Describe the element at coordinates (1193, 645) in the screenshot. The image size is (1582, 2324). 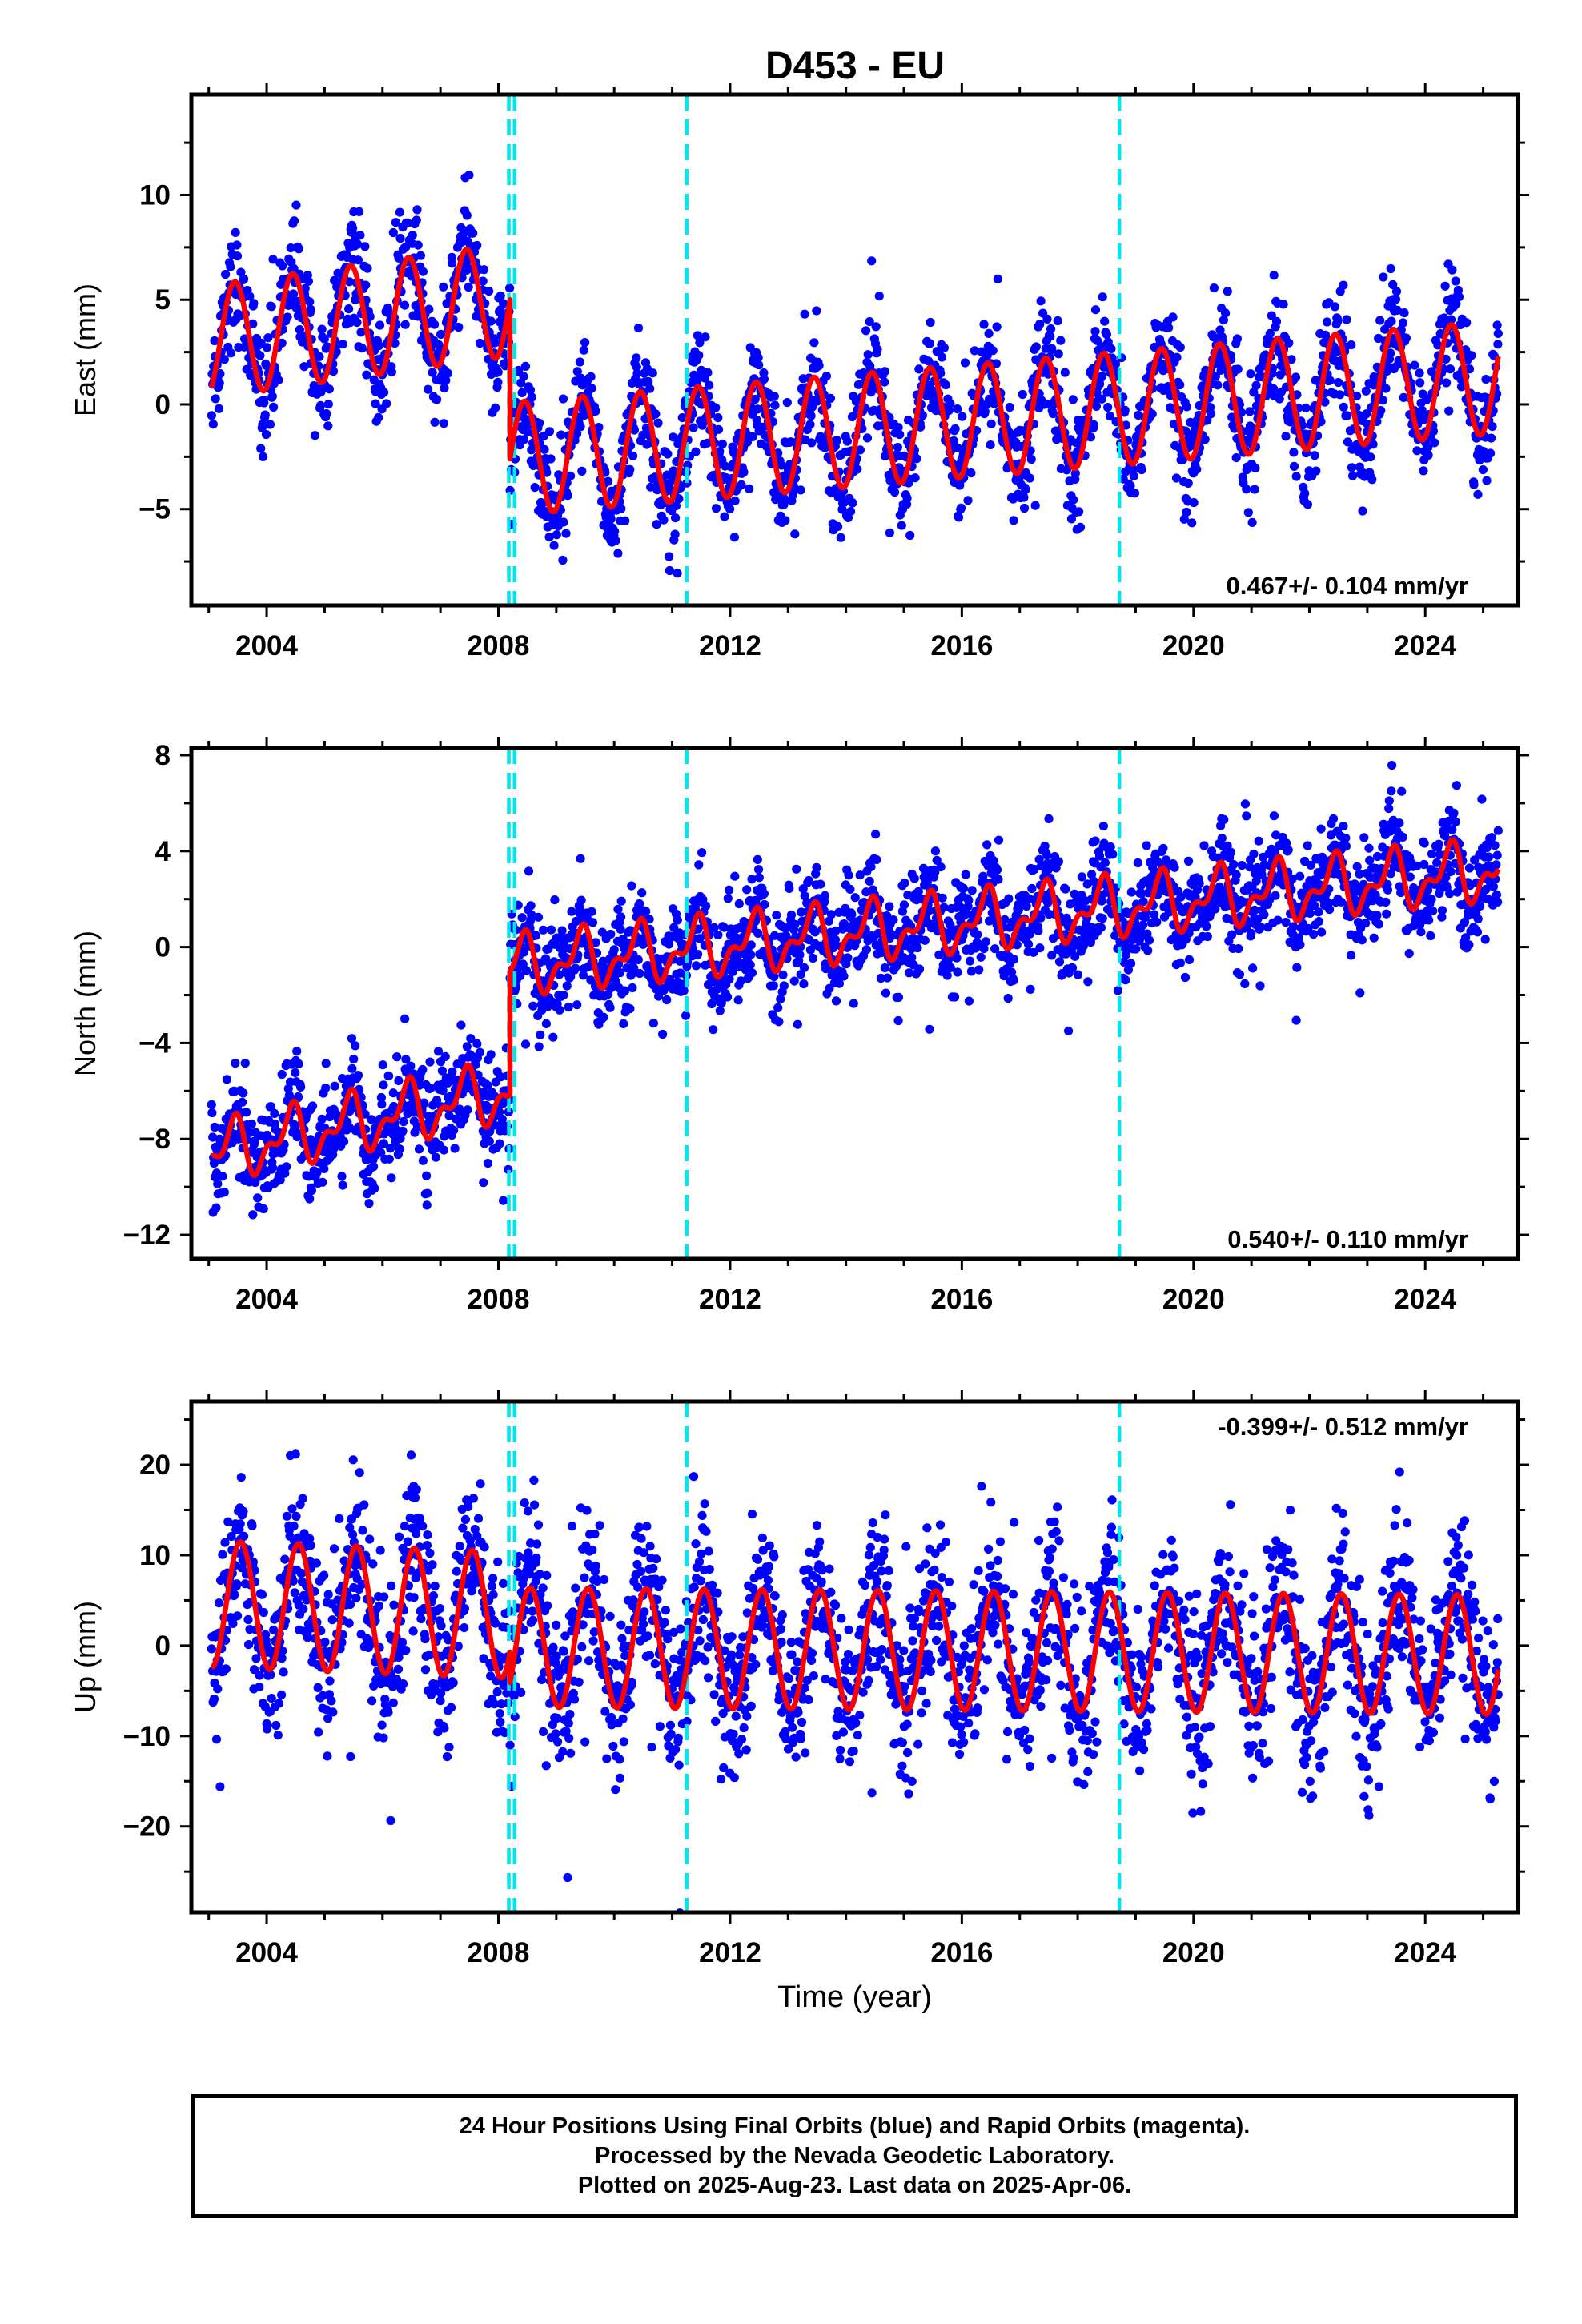
I see `x-tick-label: 2020` at that location.